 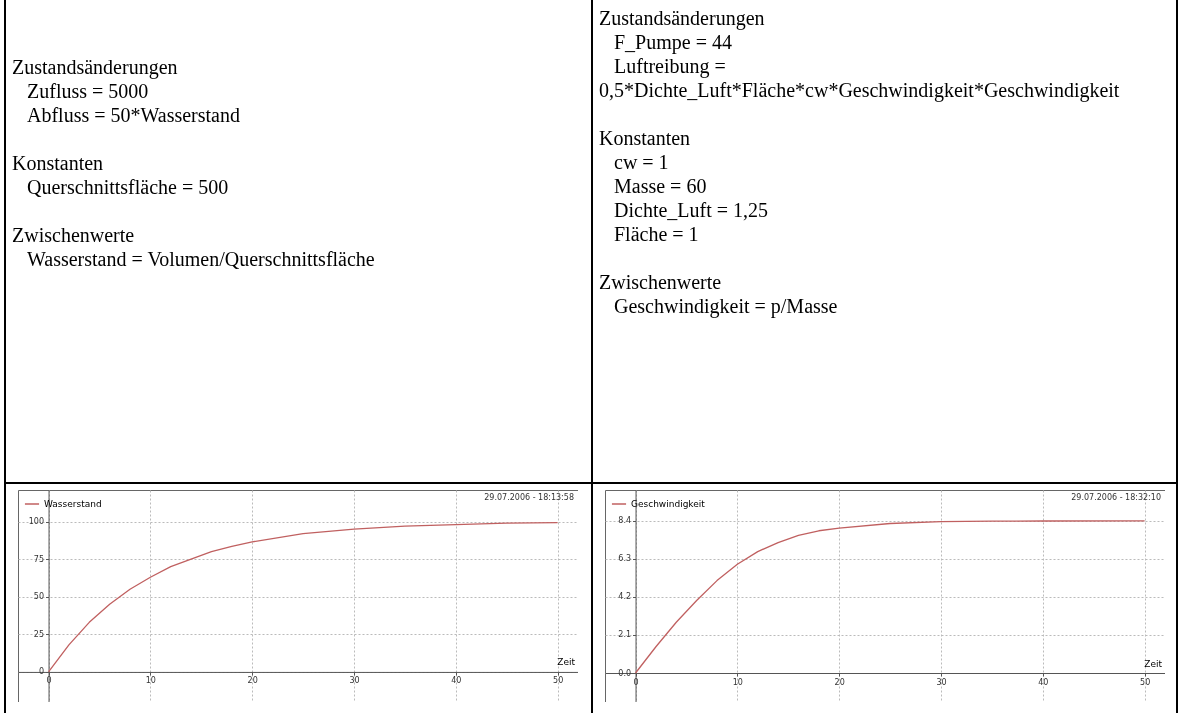 I want to click on annotation: 29.07.2006 - 18:32:10, so click(x=1116, y=497).